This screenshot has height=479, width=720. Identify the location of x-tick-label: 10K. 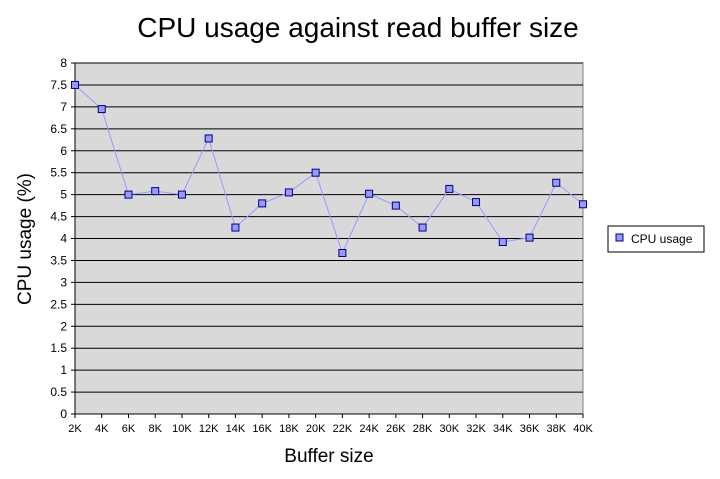
(182, 429).